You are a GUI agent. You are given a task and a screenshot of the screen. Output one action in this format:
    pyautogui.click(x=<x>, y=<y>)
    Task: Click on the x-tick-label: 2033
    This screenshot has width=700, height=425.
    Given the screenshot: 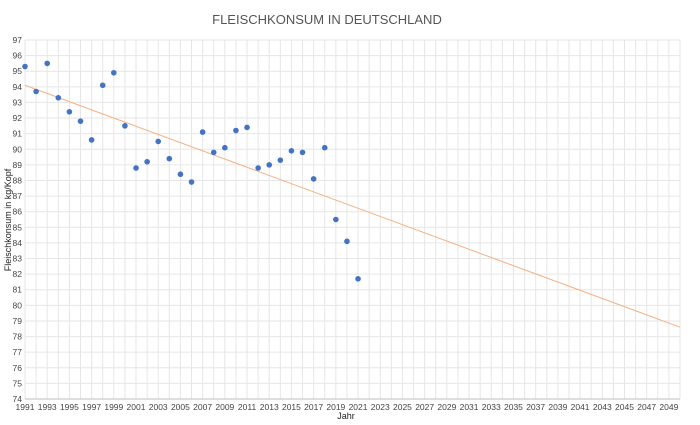 What is the action you would take?
    pyautogui.click(x=491, y=407)
    